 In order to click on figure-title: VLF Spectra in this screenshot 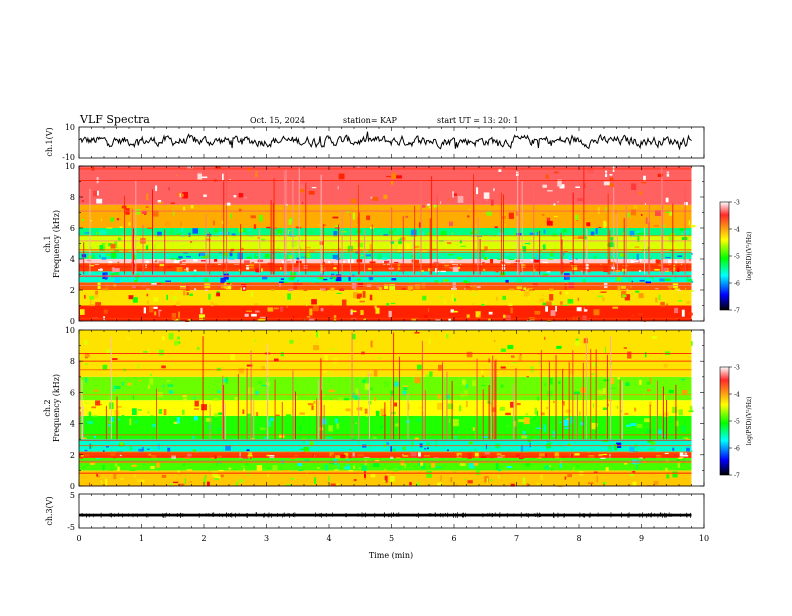, I will do `click(114, 119)`.